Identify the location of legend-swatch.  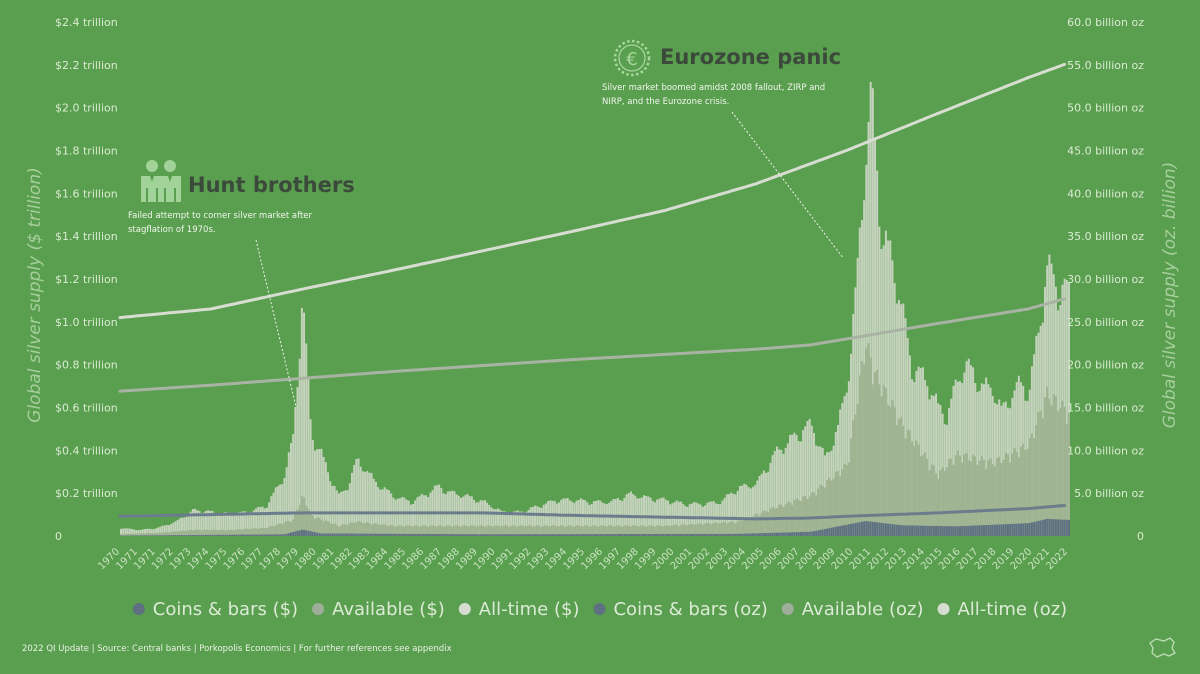
(599, 609).